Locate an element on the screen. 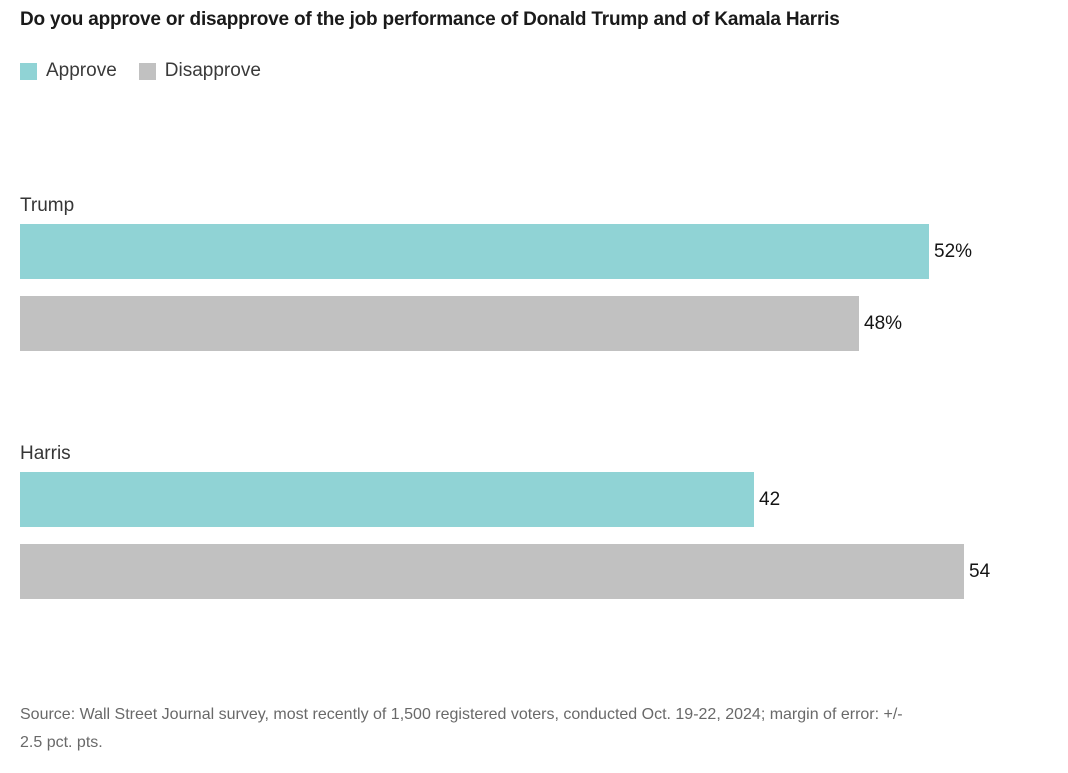  source-note-line2: 2.5 pct. pts. is located at coordinates (61, 742).